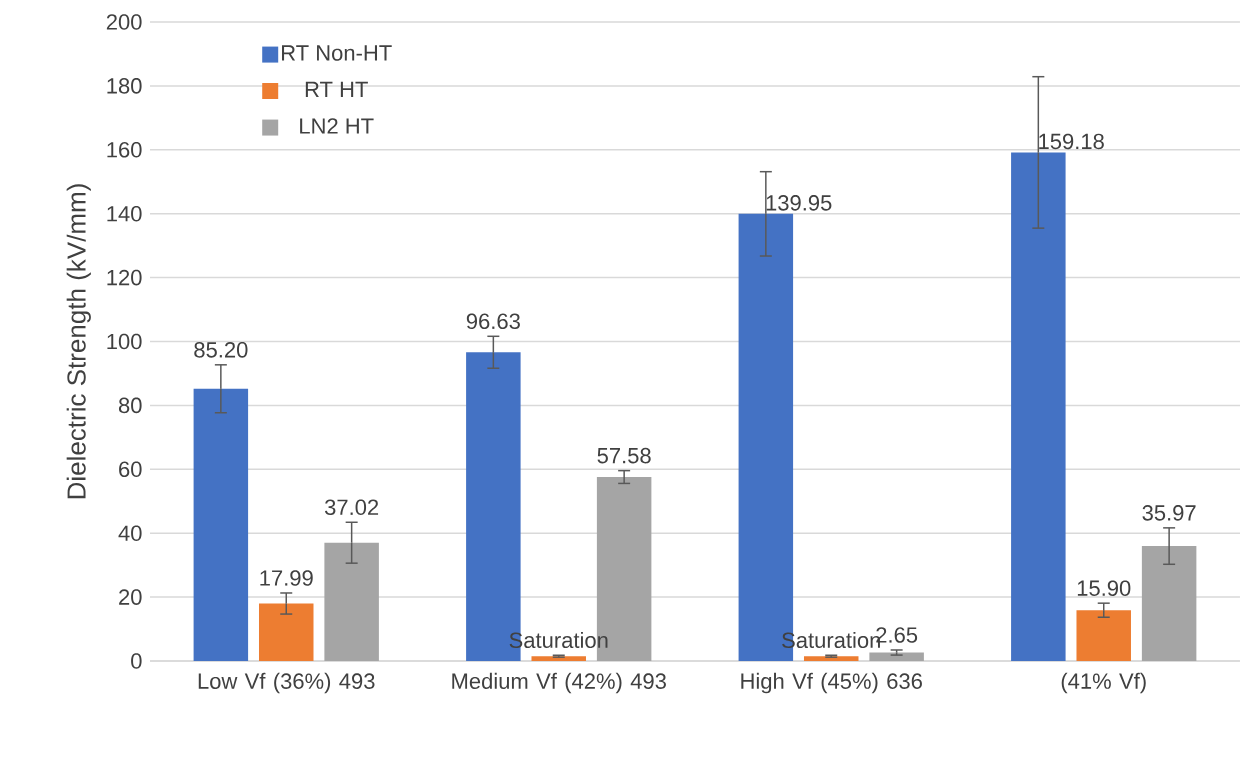  I want to click on data-label: 57.58, so click(624, 455).